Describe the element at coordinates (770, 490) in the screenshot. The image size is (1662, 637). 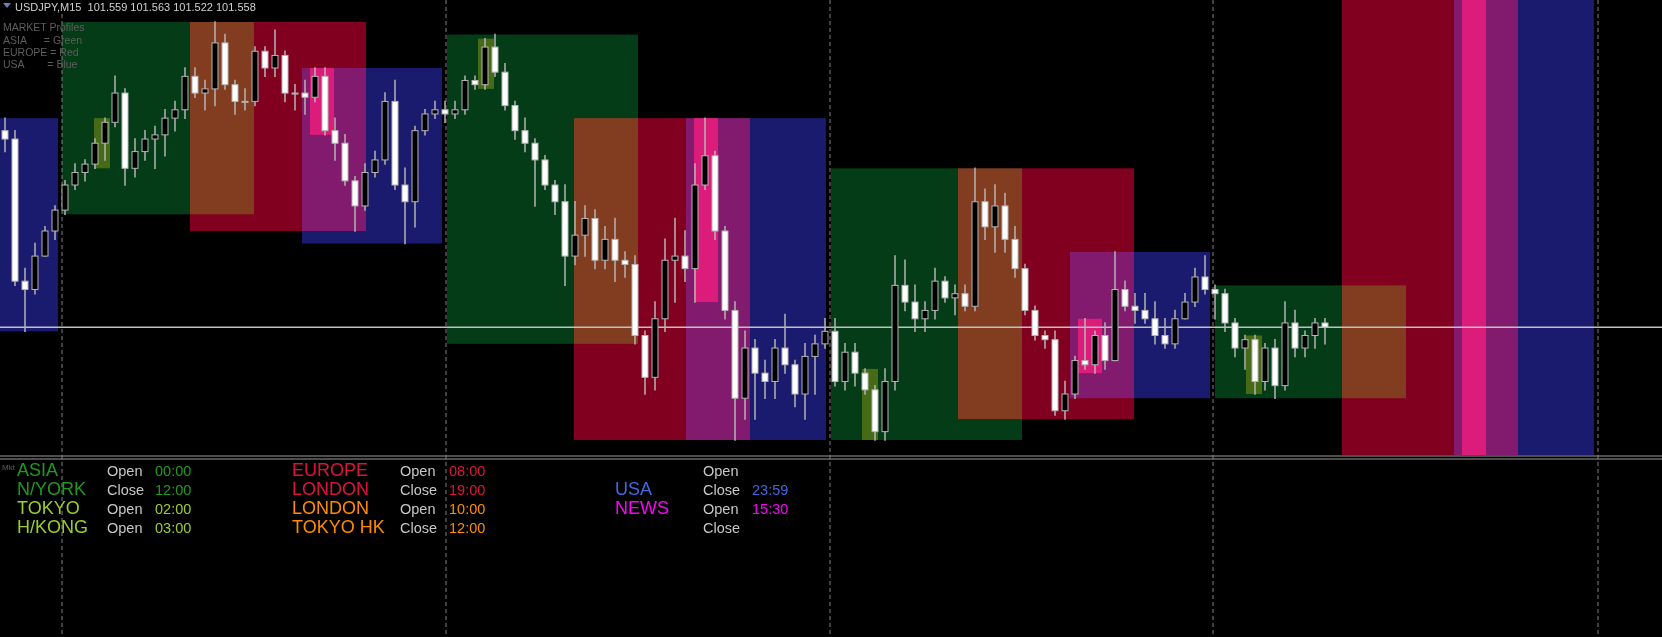
I see `text: 23:59` at that location.